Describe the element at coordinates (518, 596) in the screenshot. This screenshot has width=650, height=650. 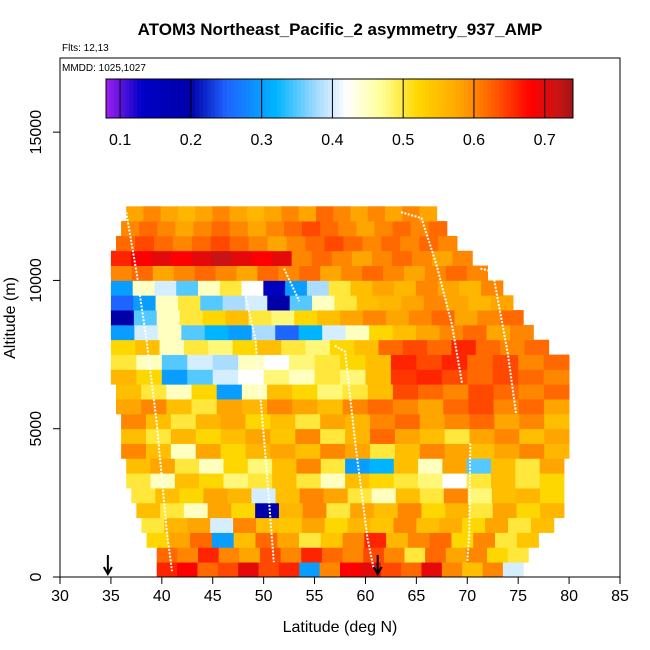
I see `x-tick-label: 75` at that location.